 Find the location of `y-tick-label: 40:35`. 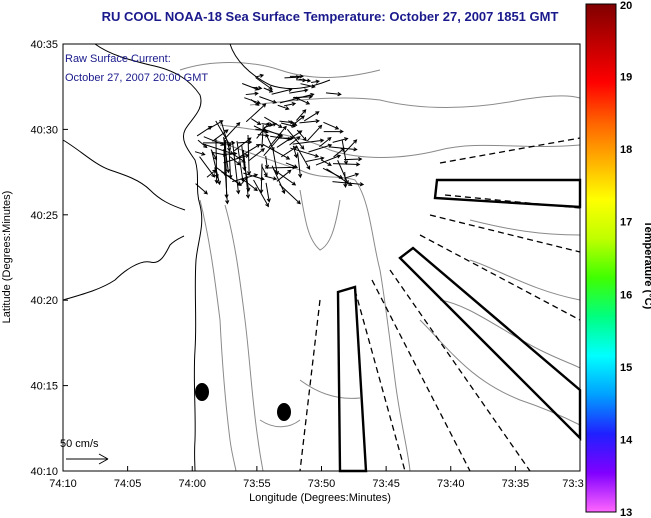

y-tick-label: 40:35 is located at coordinates (44, 45).